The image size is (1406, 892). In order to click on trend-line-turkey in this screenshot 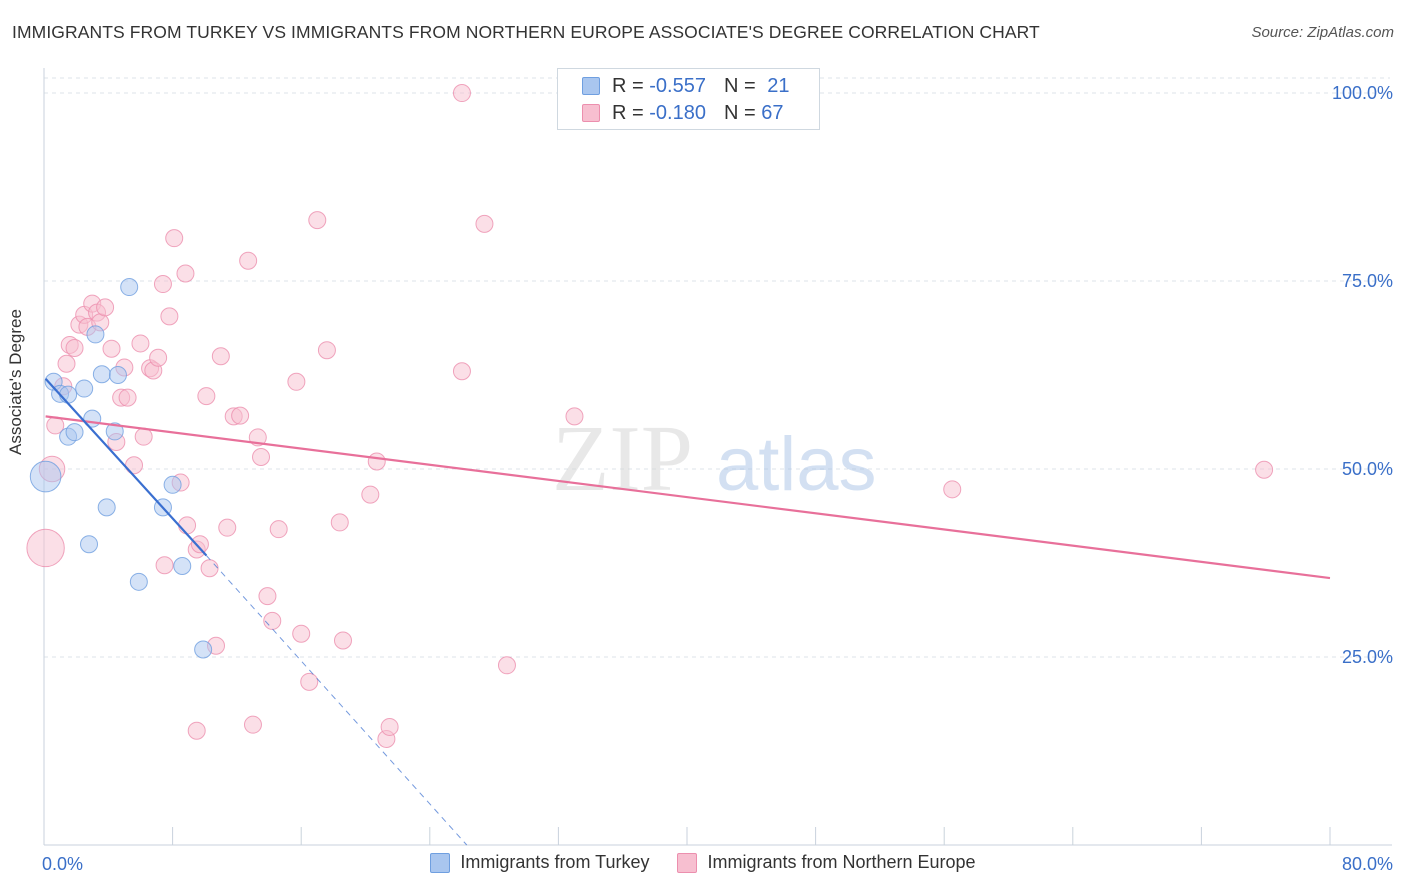, I will do `click(126, 467)`.